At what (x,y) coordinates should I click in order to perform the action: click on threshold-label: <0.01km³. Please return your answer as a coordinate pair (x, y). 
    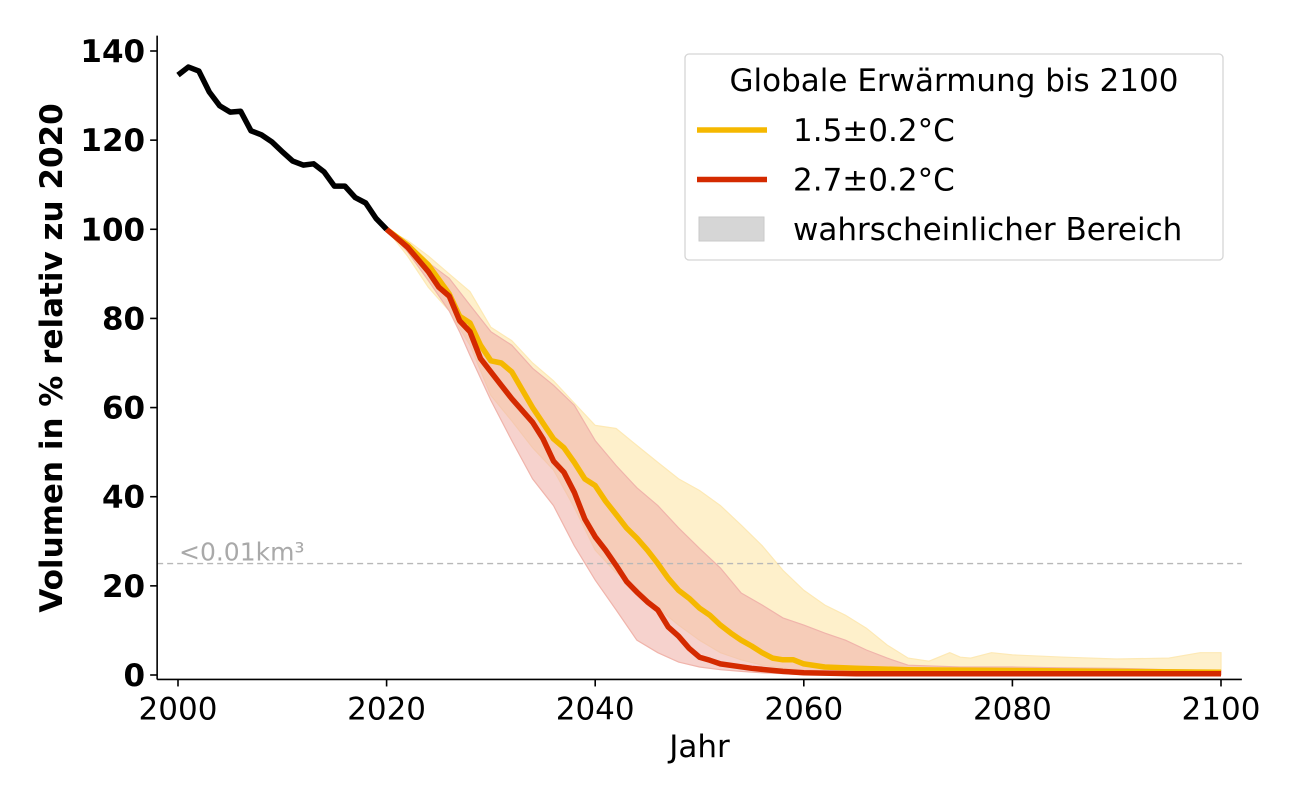
    Looking at the image, I should click on (241, 552).